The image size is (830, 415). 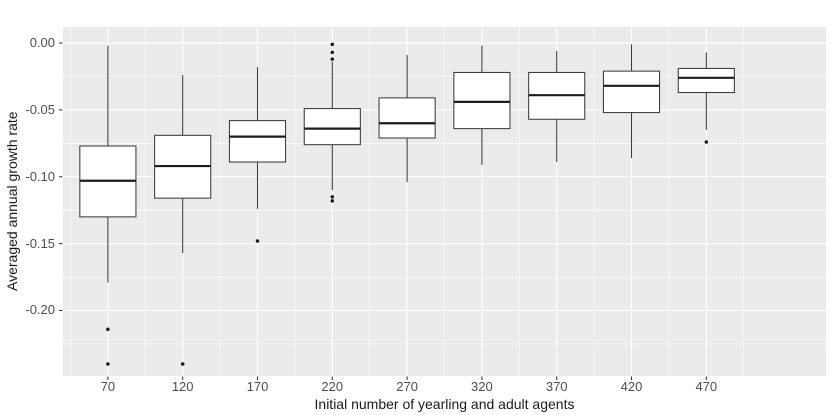 What do you see at coordinates (631, 386) in the screenshot?
I see `x-tick-label: 420` at bounding box center [631, 386].